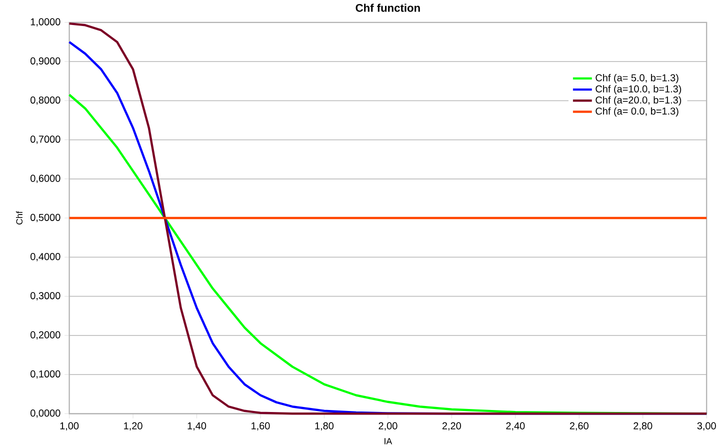 The height and width of the screenshot is (448, 720). Describe the element at coordinates (45, 61) in the screenshot. I see `y-tick-label: 0,9000` at that location.